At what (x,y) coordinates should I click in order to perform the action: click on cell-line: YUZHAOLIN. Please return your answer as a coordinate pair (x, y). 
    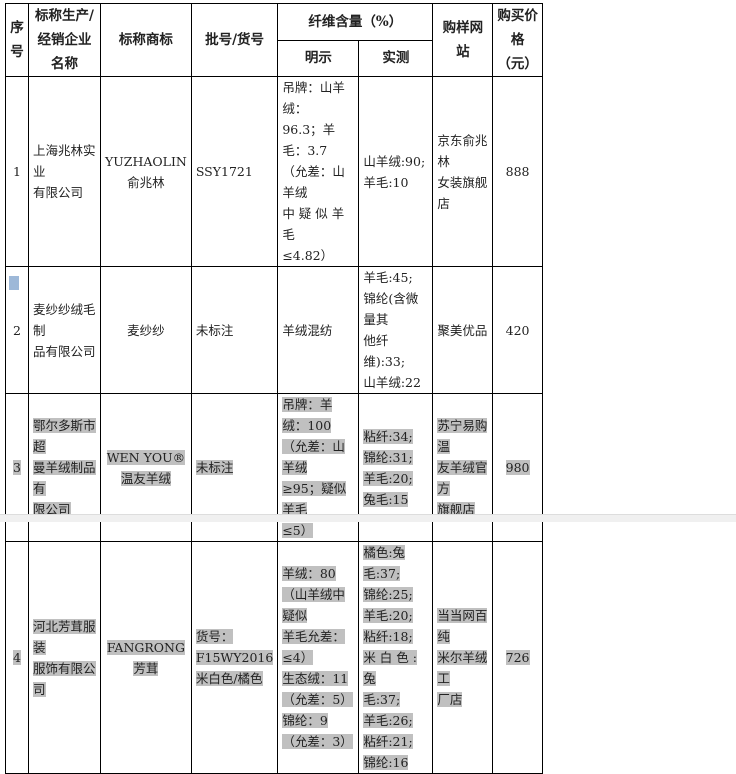
    Looking at the image, I should click on (146, 161).